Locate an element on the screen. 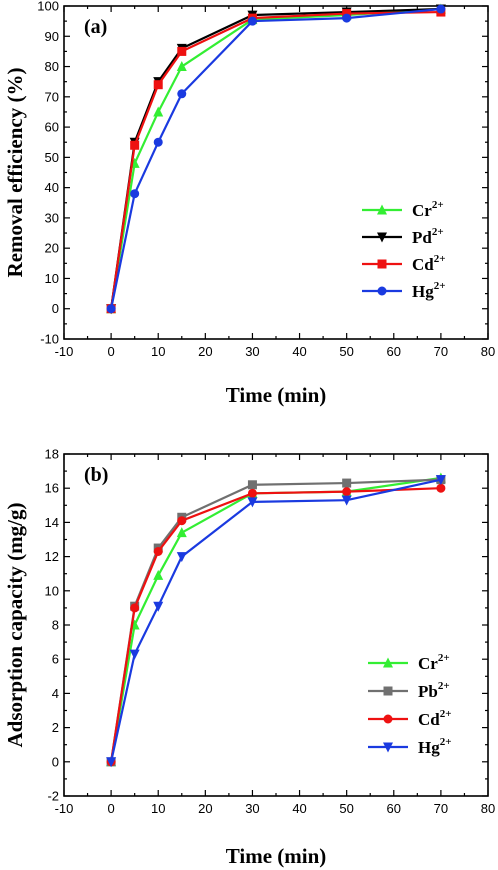 Image resolution: width=498 pixels, height=870 pixels. legend: Cr2+ Pd2+ Cd2+ Hg2+ is located at coordinates (404, 250).